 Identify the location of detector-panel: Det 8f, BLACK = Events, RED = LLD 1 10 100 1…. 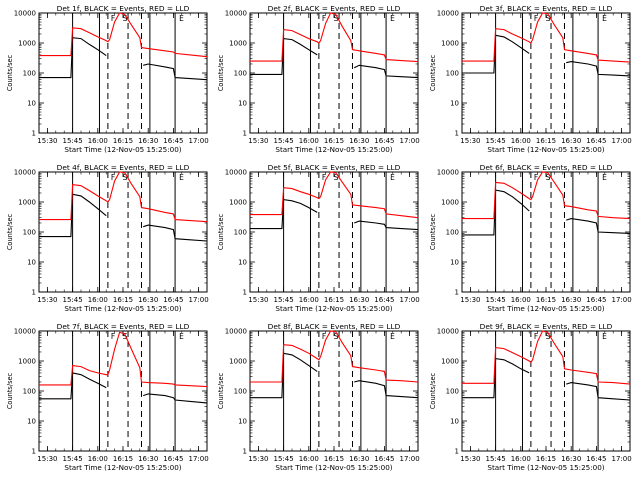
(318, 397).